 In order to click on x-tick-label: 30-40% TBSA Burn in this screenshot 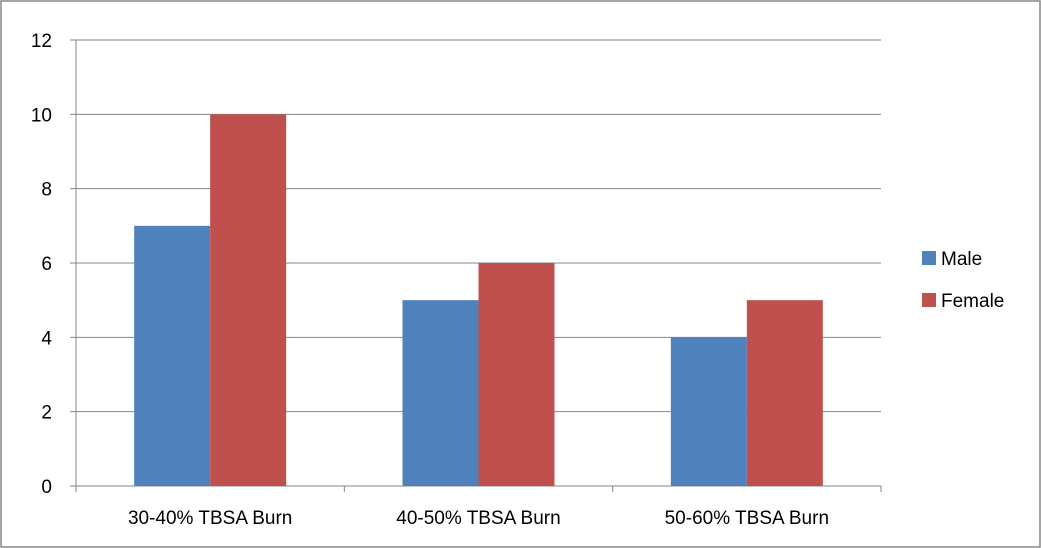, I will do `click(210, 518)`.